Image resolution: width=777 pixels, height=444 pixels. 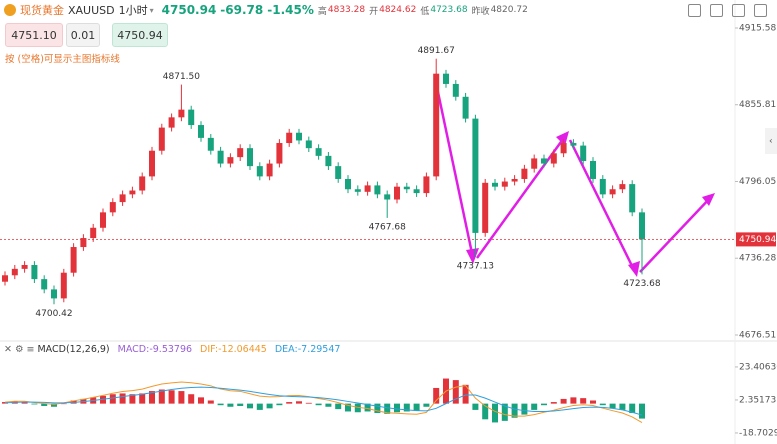 What do you see at coordinates (425, 11) in the screenshot?
I see `low-label: 低` at bounding box center [425, 11].